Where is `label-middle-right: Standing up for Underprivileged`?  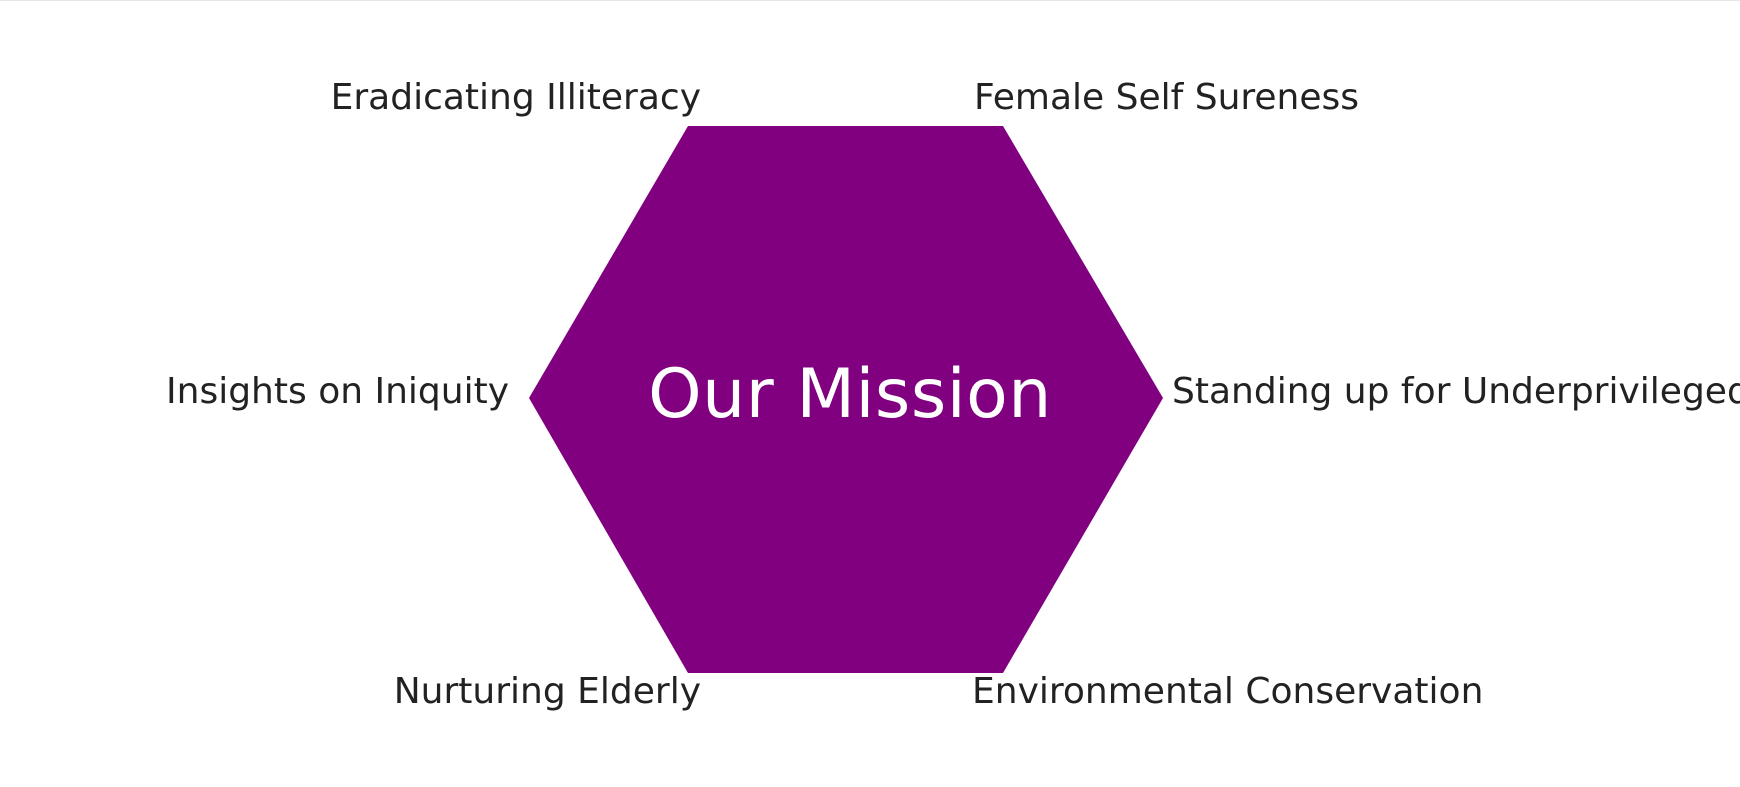 label-middle-right: Standing up for Underprivileged is located at coordinates (1456, 392).